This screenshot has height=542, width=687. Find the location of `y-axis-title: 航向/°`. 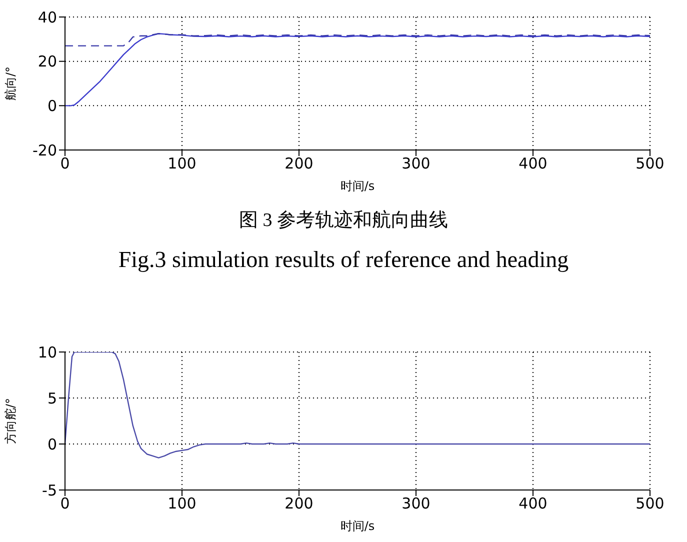

y-axis-title: 航向/° is located at coordinates (10, 83).